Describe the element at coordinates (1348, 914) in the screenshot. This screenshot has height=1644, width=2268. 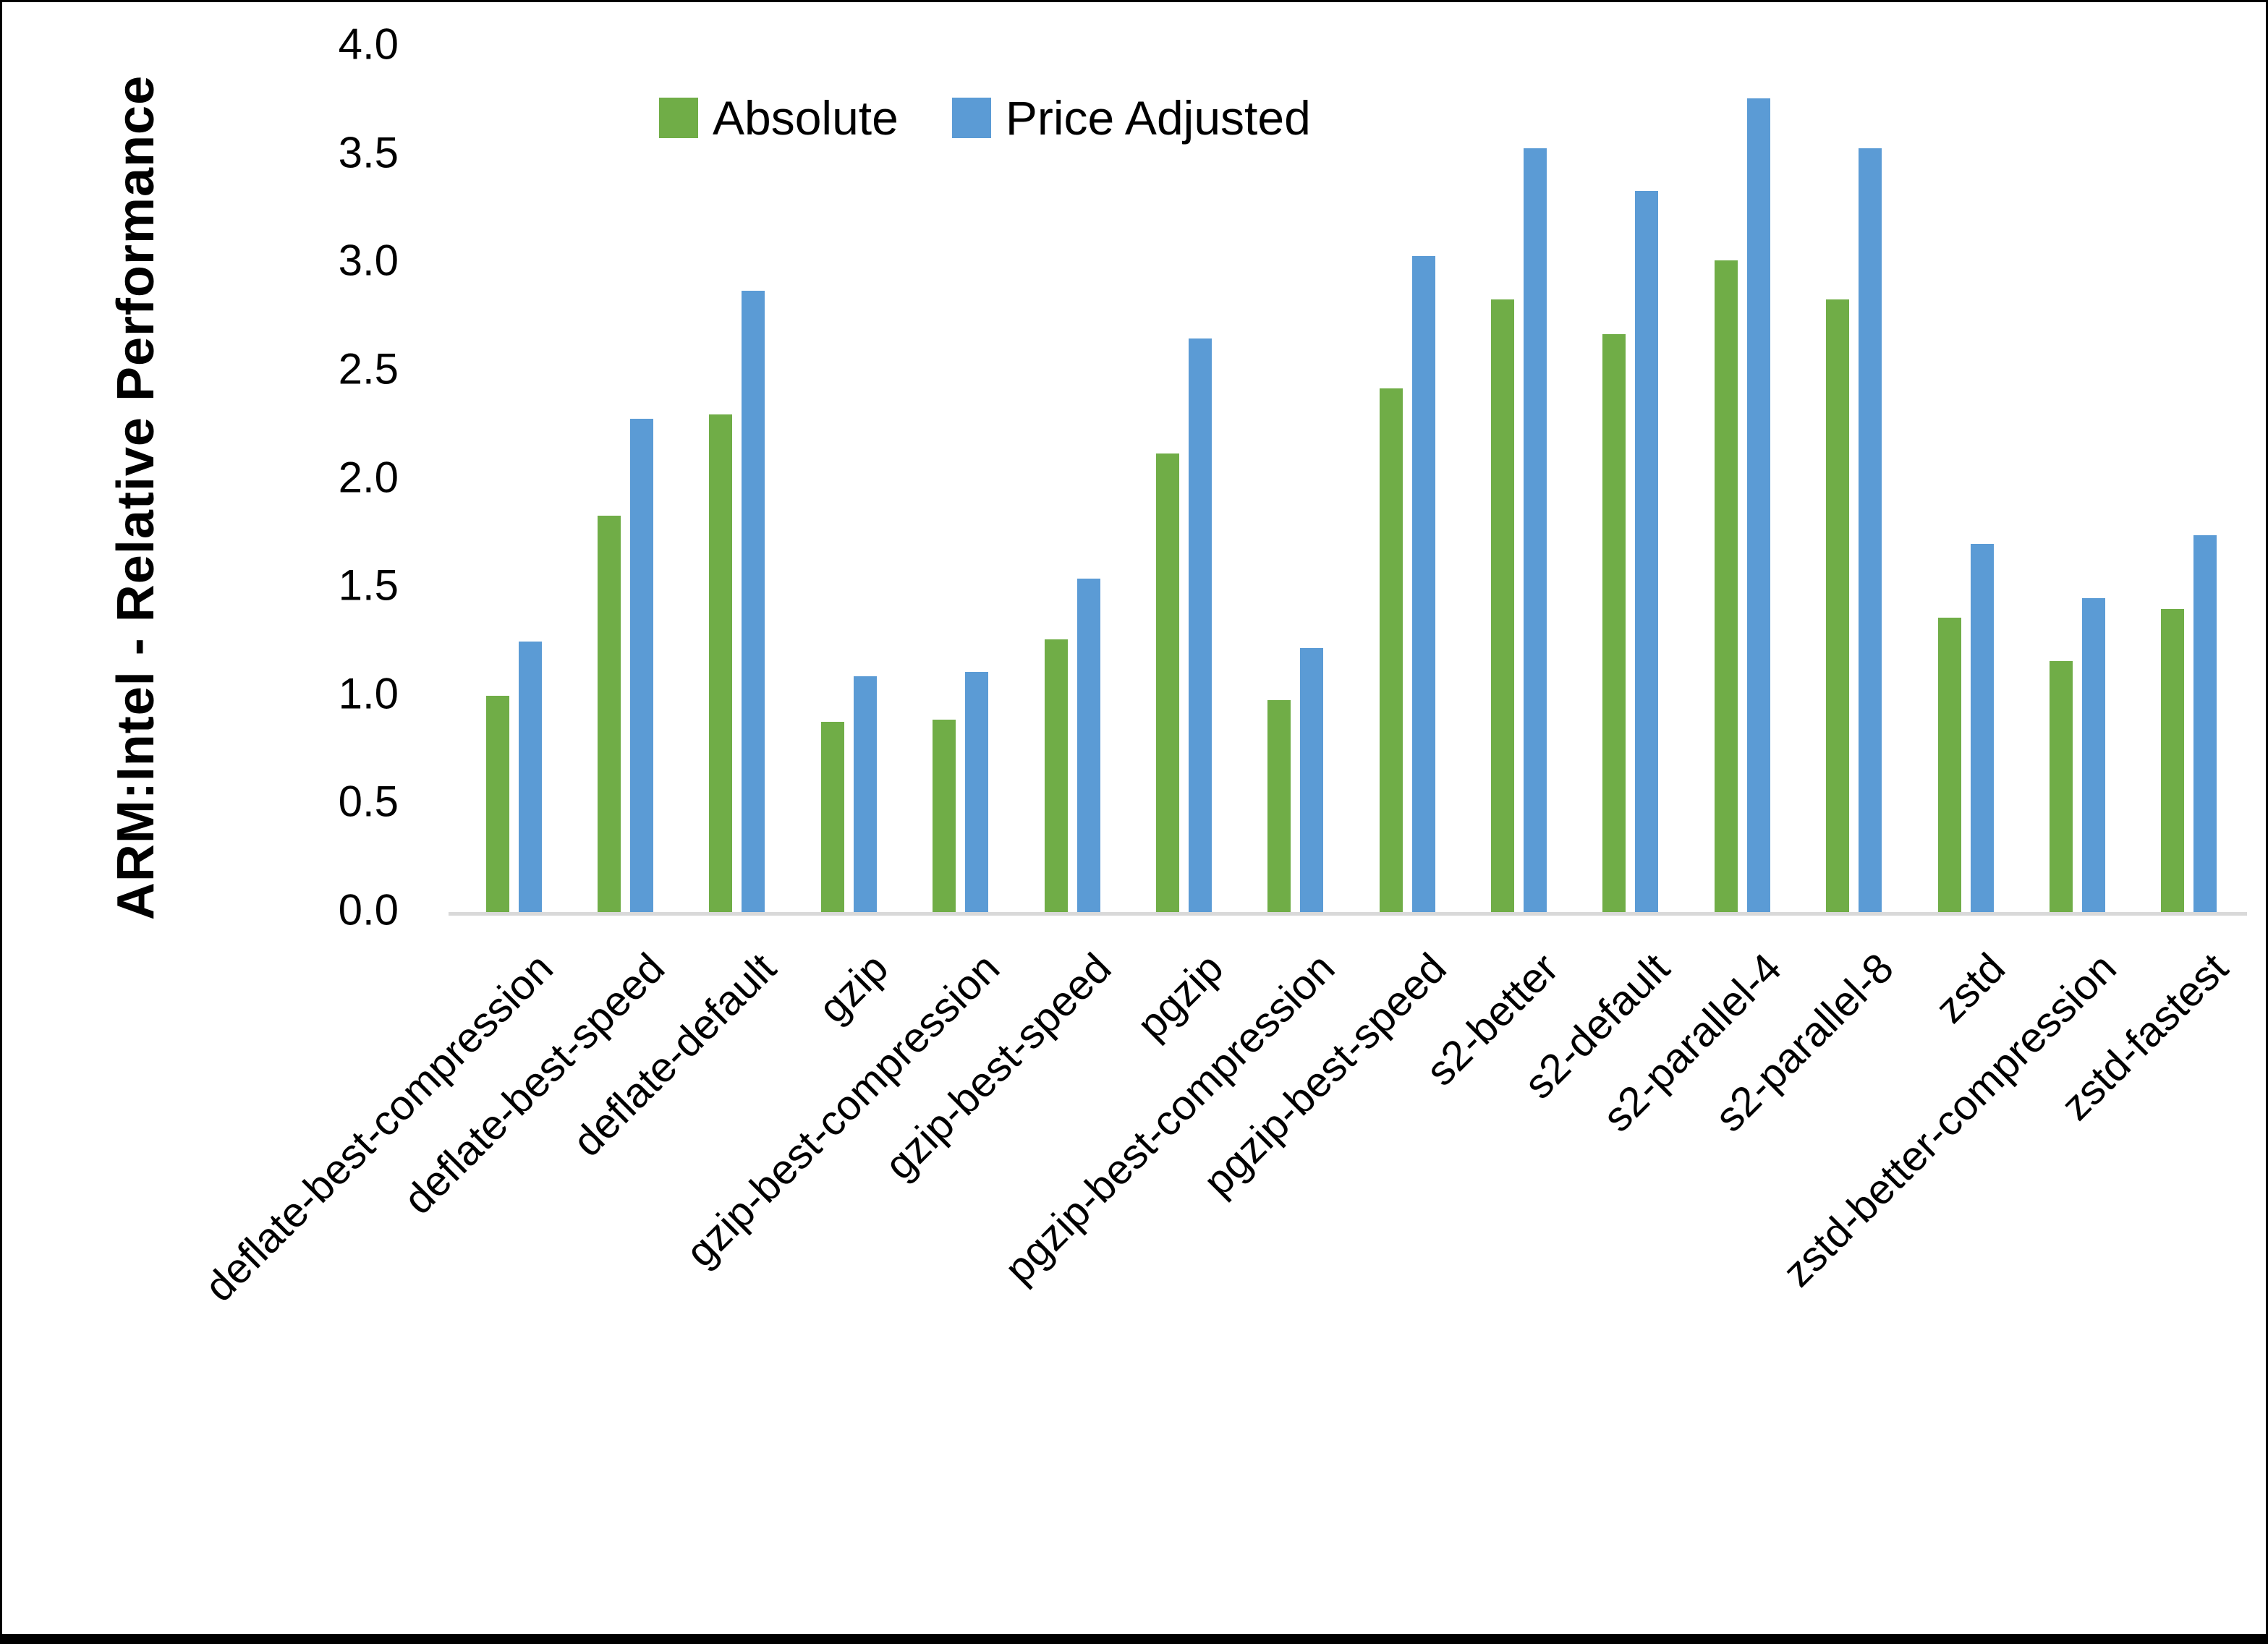
I see `x-axis-line` at that location.